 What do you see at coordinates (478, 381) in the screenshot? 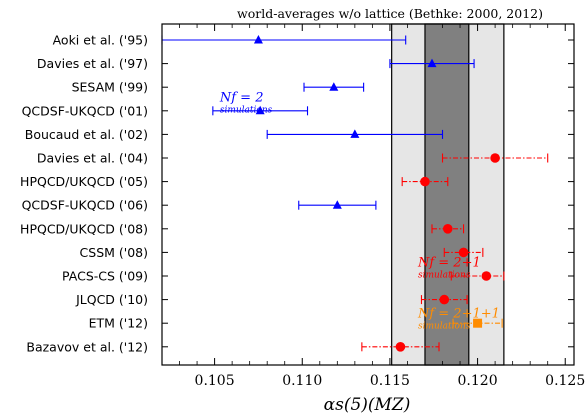
I see `x-tick-label: 0.120` at bounding box center [478, 381].